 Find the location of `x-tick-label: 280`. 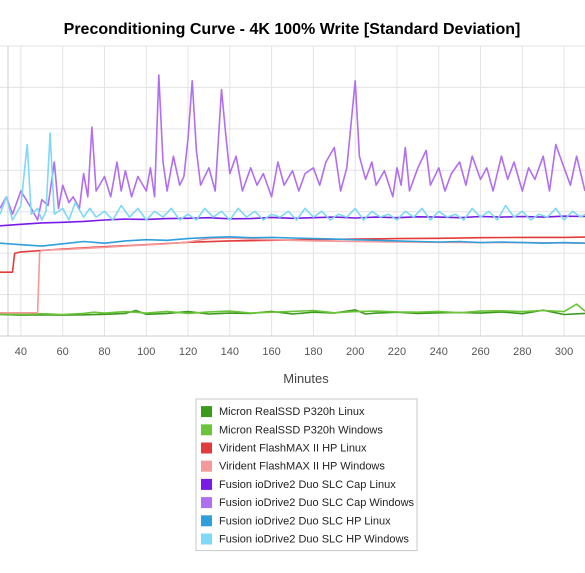

x-tick-label: 280 is located at coordinates (522, 352).